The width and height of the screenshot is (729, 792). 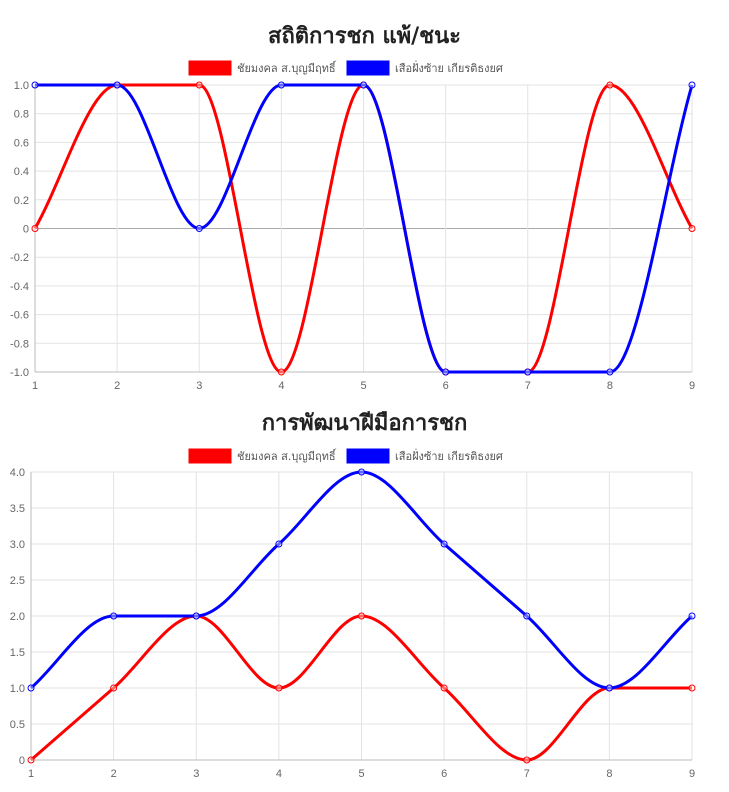 What do you see at coordinates (17, 545) in the screenshot?
I see `y-tick-label: 3.0` at bounding box center [17, 545].